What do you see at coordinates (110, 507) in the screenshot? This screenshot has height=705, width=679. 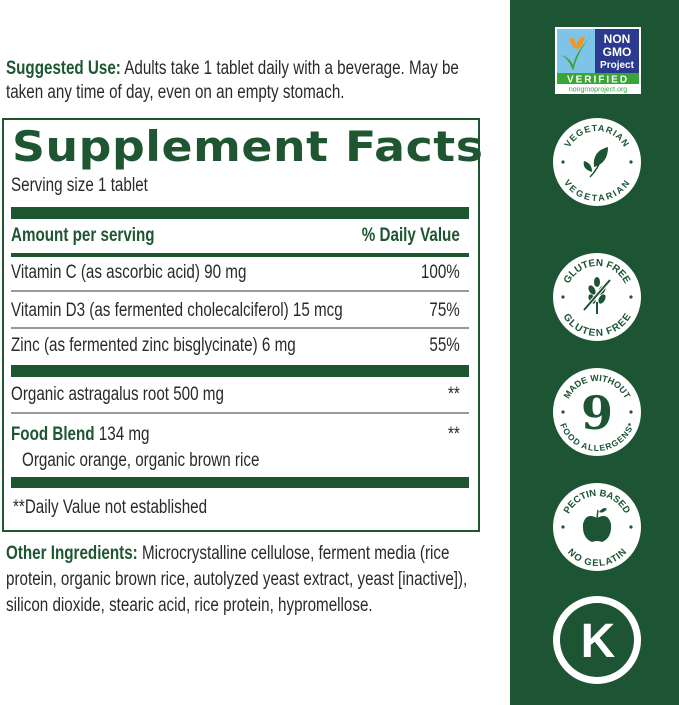 I see `footnote: **Daily Value not established` at bounding box center [110, 507].